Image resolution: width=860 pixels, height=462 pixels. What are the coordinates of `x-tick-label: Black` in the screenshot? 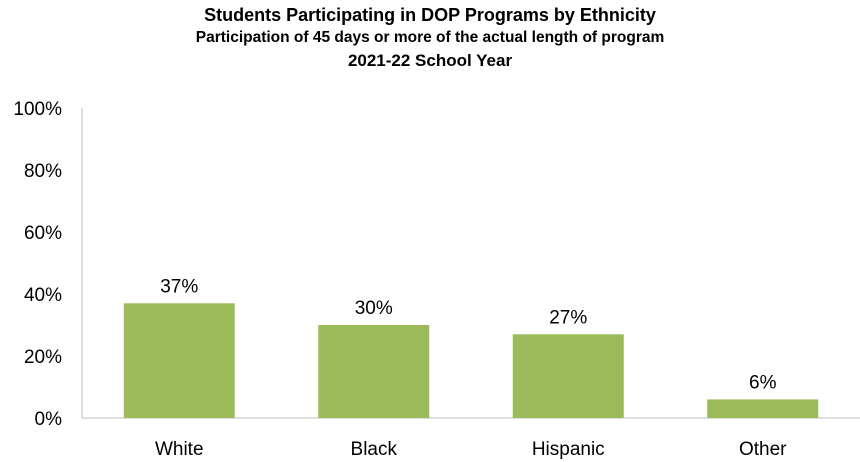 It's located at (374, 449).